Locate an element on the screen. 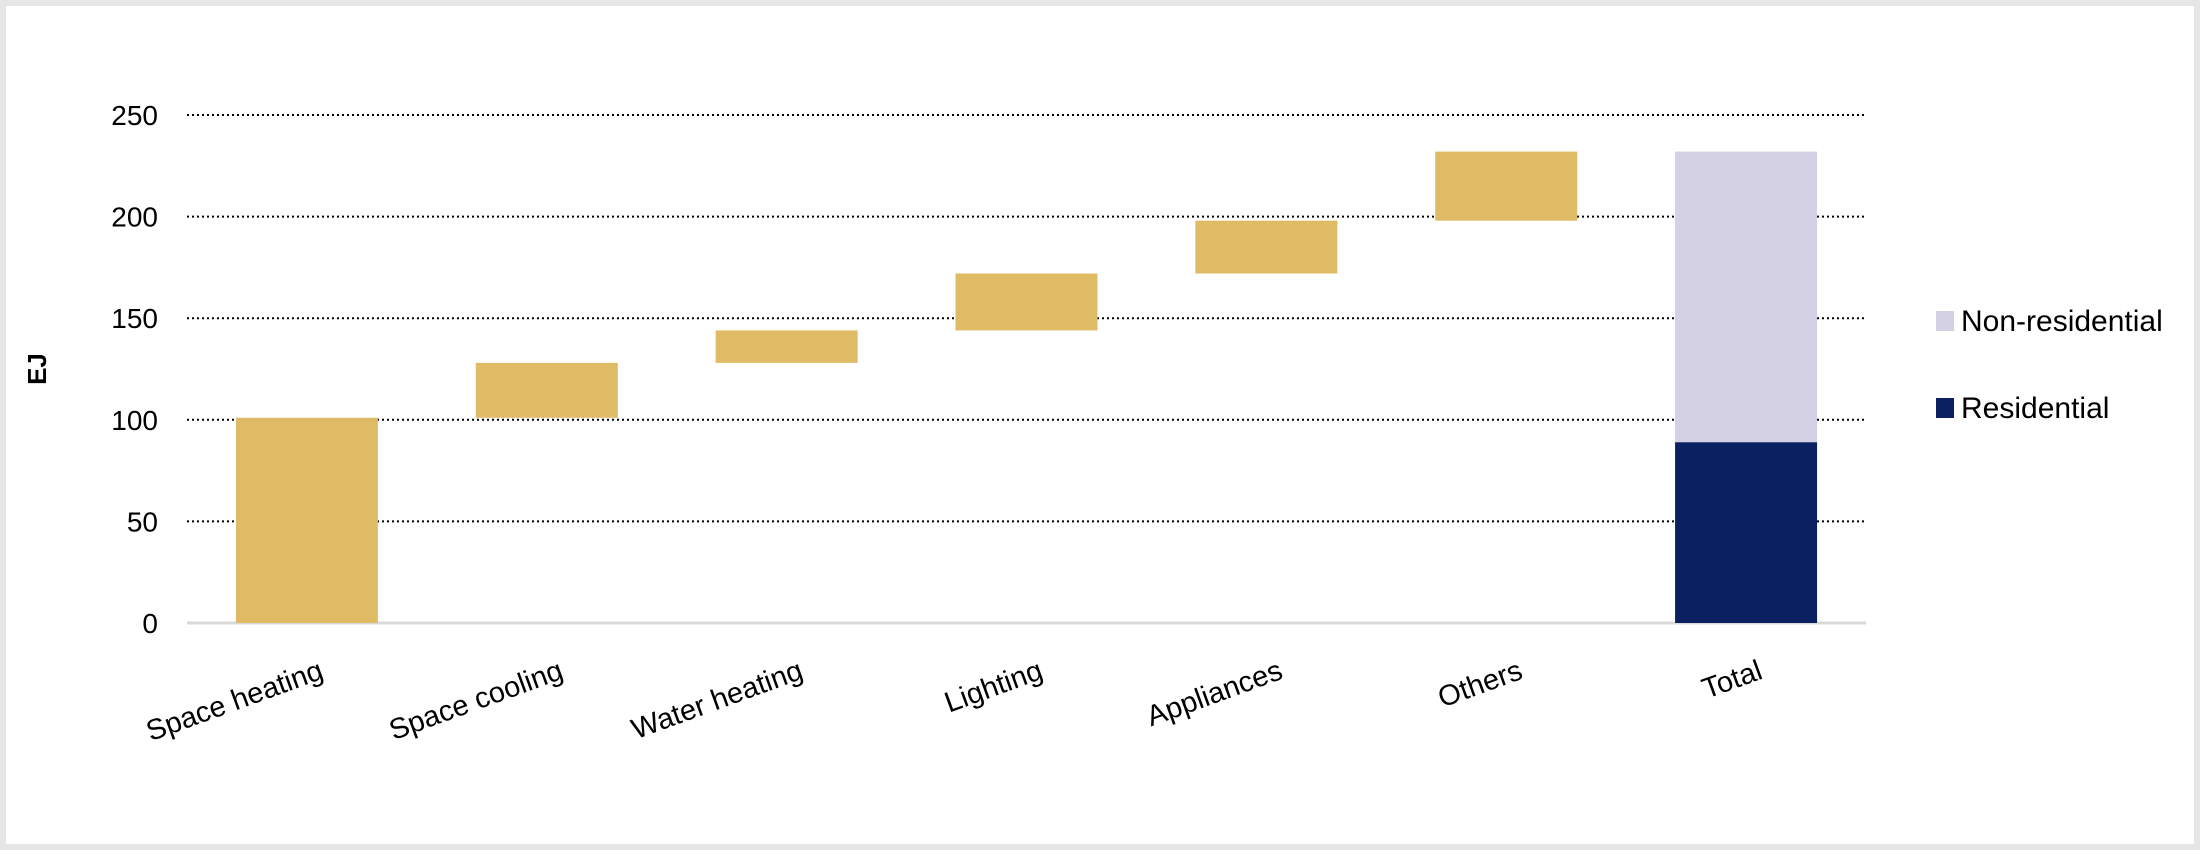  y-tick-label: 200 is located at coordinates (134, 217).